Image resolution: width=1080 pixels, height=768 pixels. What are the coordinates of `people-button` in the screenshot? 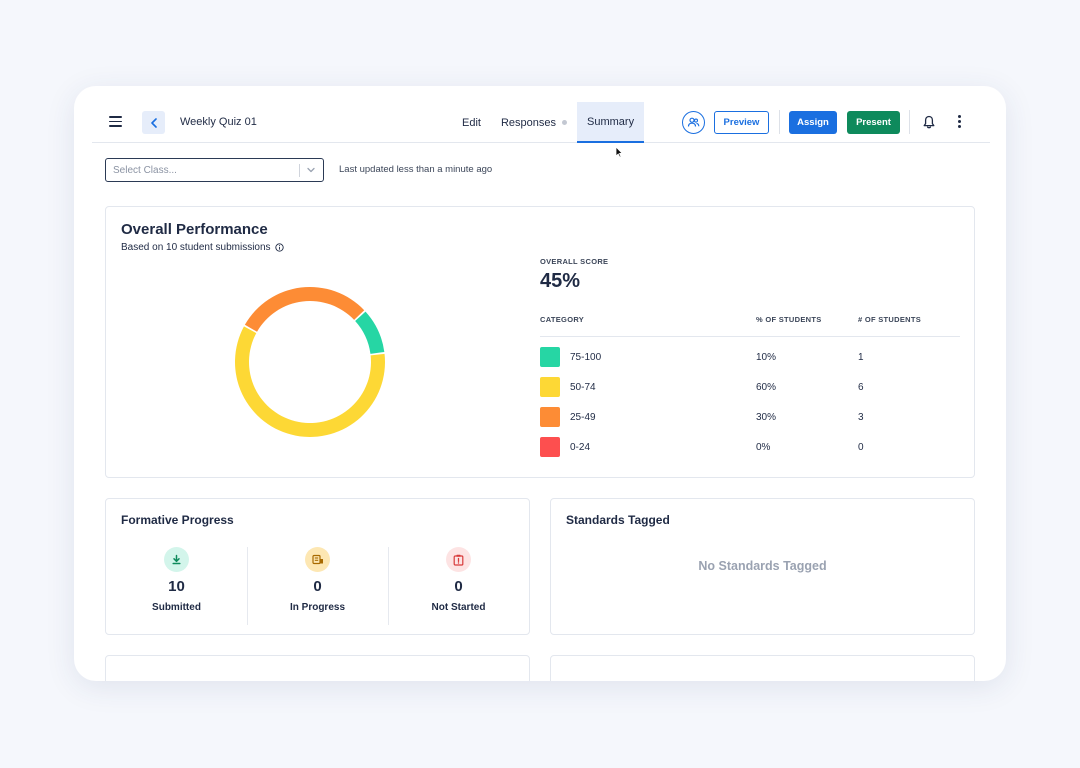 It's located at (693, 122).